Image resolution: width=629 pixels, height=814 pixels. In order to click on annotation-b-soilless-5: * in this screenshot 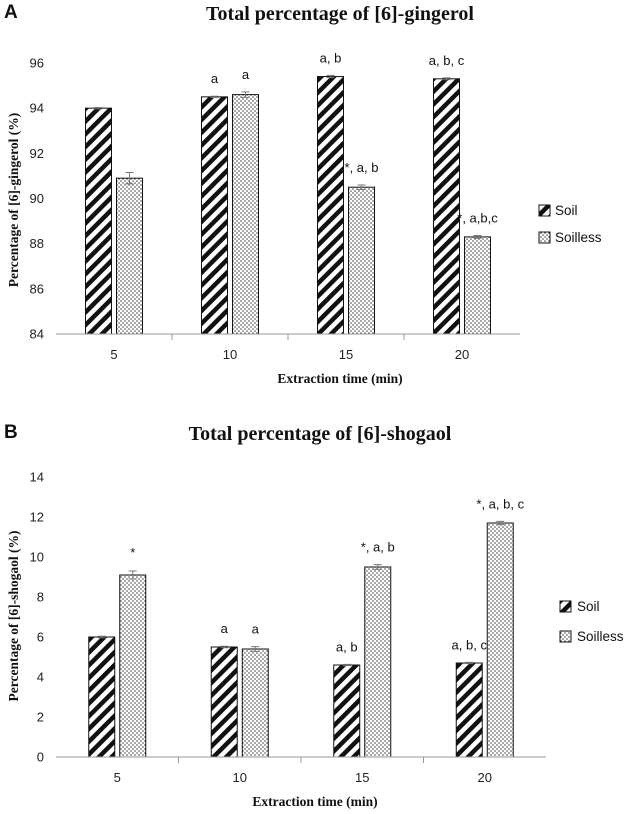, I will do `click(132, 552)`.